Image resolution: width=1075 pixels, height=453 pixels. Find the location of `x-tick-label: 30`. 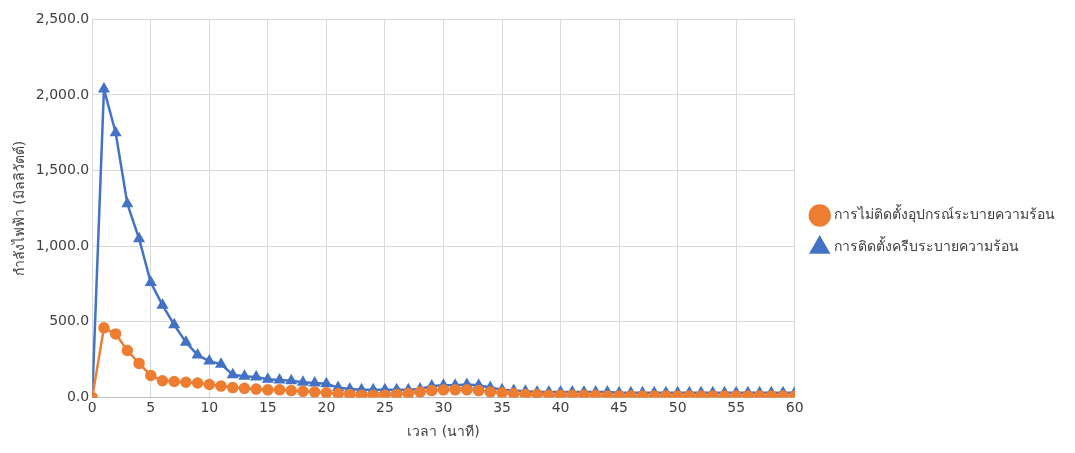

x-tick-label: 30 is located at coordinates (443, 407).